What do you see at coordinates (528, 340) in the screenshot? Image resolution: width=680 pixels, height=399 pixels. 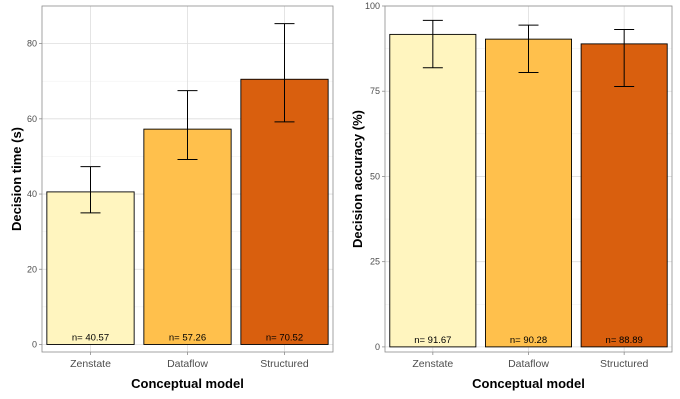 I see `bar-value-label: n= 90.28` at bounding box center [528, 340].